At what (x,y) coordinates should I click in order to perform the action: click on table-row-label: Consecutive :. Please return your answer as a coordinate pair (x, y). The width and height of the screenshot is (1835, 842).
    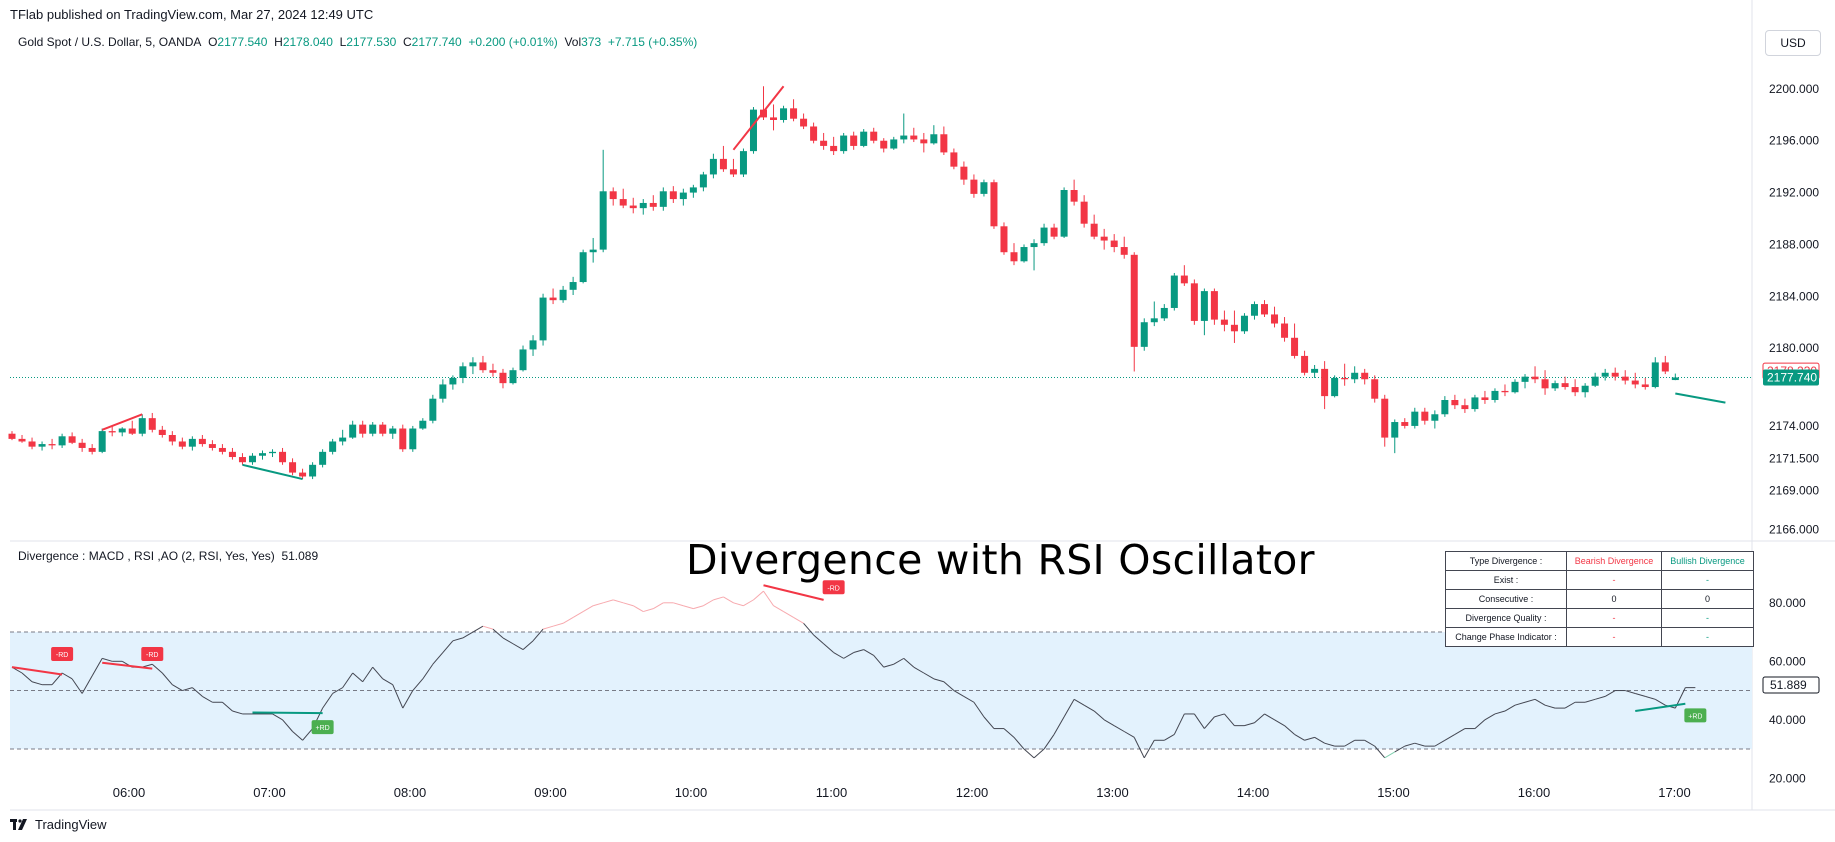
    Looking at the image, I should click on (1506, 599).